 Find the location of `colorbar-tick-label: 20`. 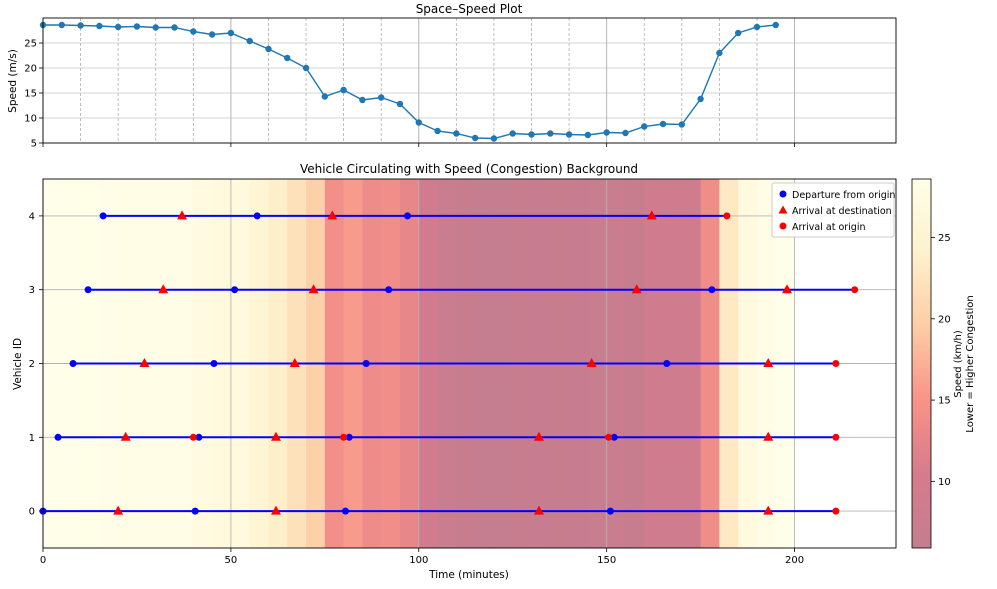

colorbar-tick-label: 20 is located at coordinates (944, 319).